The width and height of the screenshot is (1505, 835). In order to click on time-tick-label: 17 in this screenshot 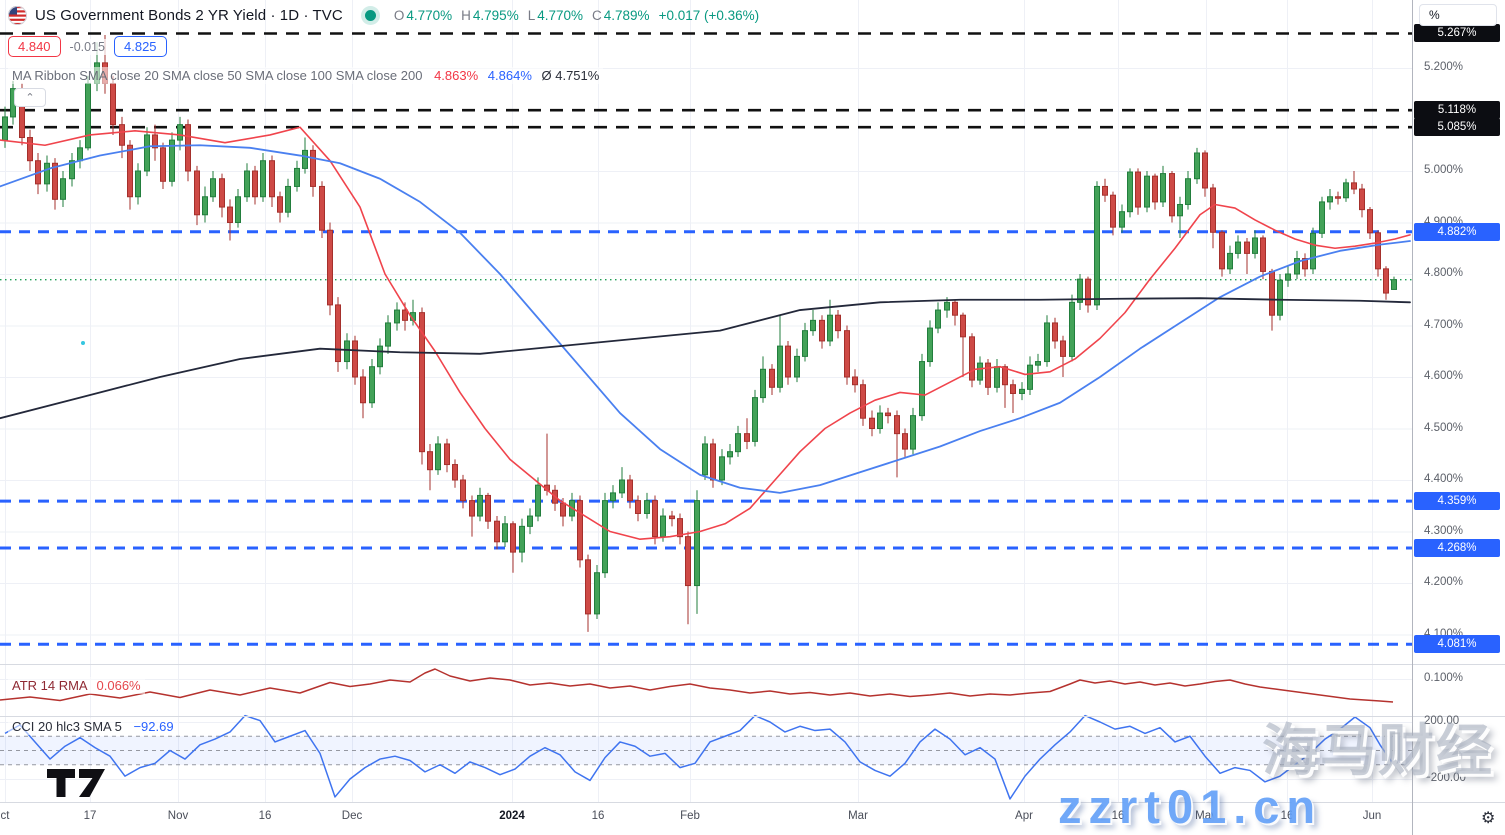, I will do `click(90, 816)`.